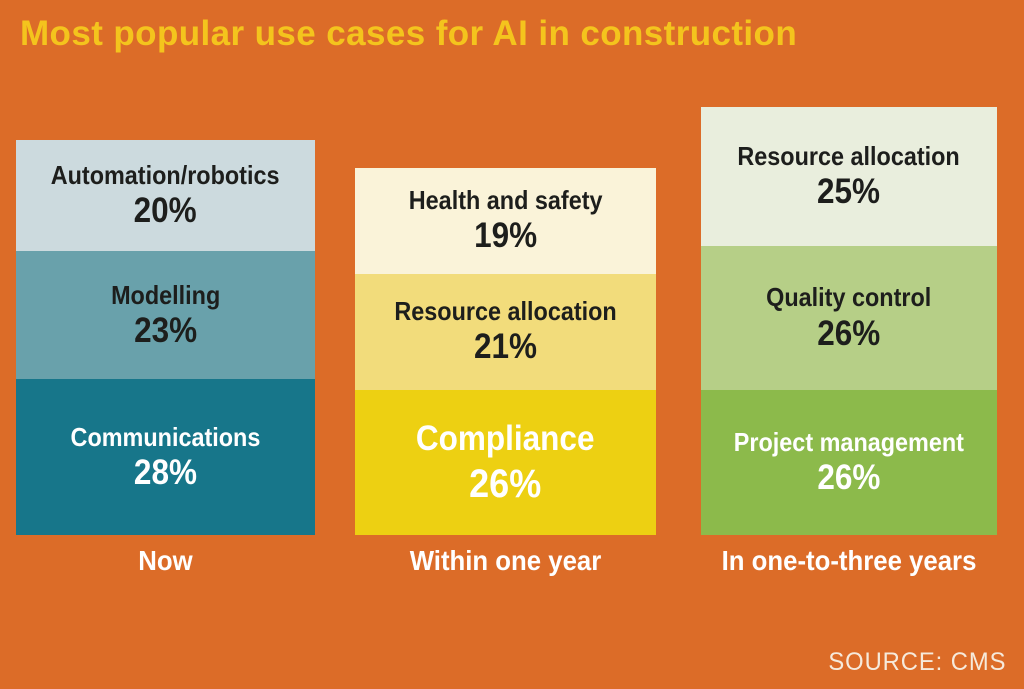 The image size is (1024, 689). I want to click on segment-text: Quality control 26%, so click(849, 317).